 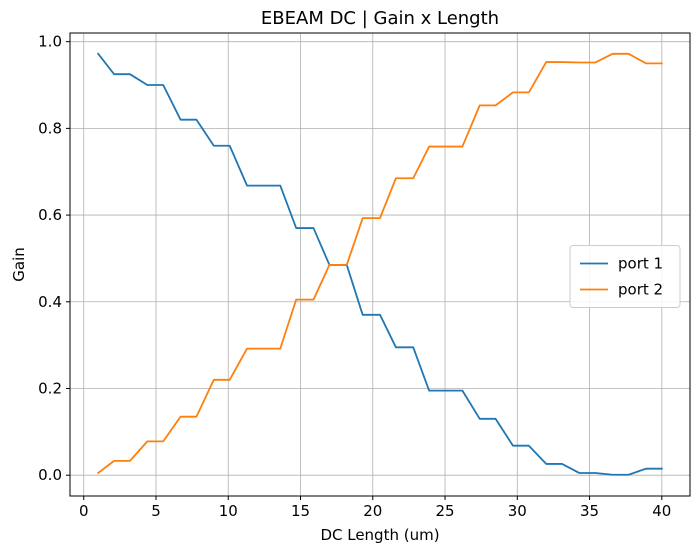 I want to click on legend: port 1 port 2, so click(x=625, y=276).